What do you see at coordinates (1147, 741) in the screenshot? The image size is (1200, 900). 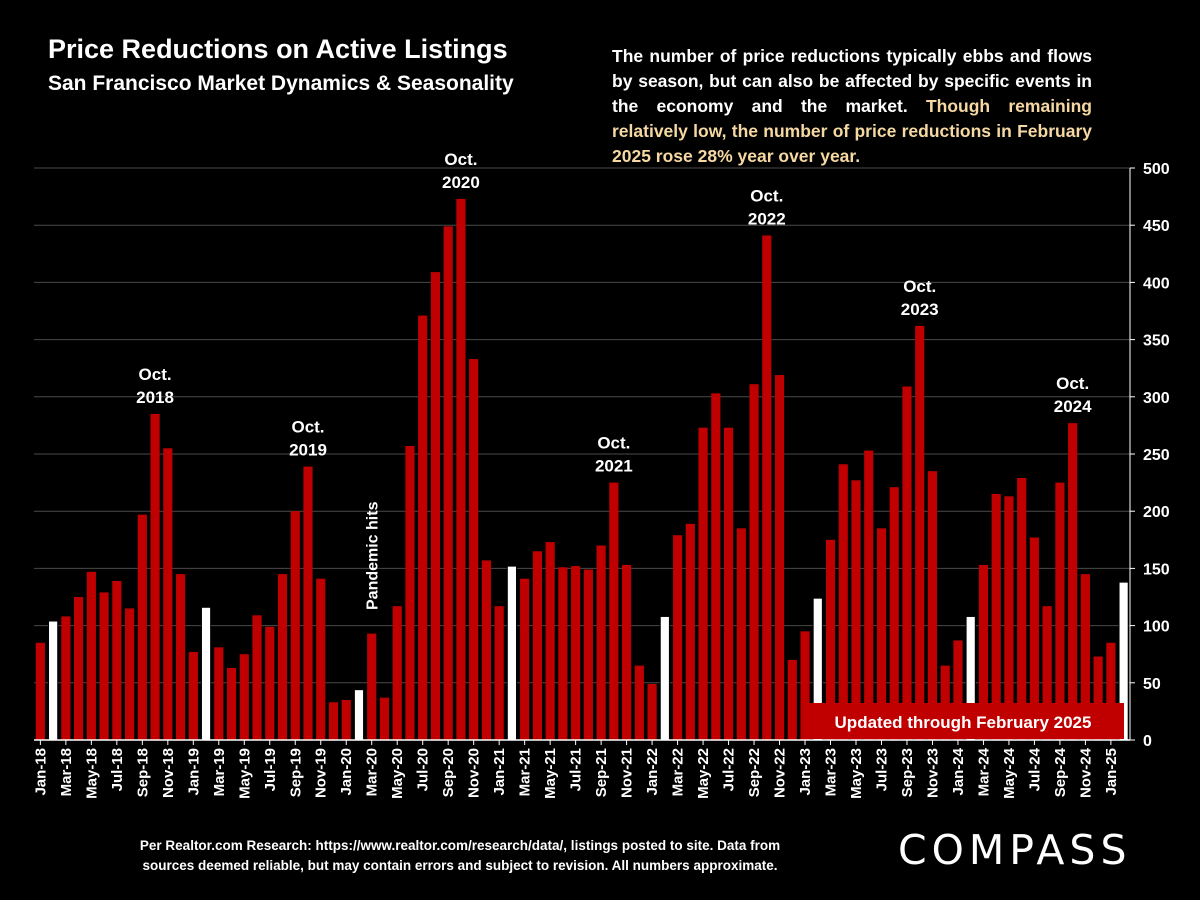 I see `y-tick-label: 0` at bounding box center [1147, 741].